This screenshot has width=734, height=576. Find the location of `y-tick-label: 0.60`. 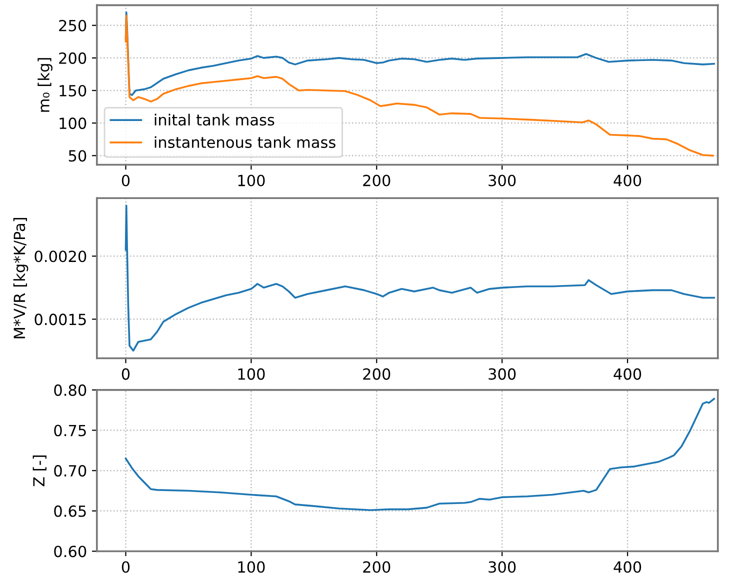

y-tick-label: 0.60 is located at coordinates (70, 552).